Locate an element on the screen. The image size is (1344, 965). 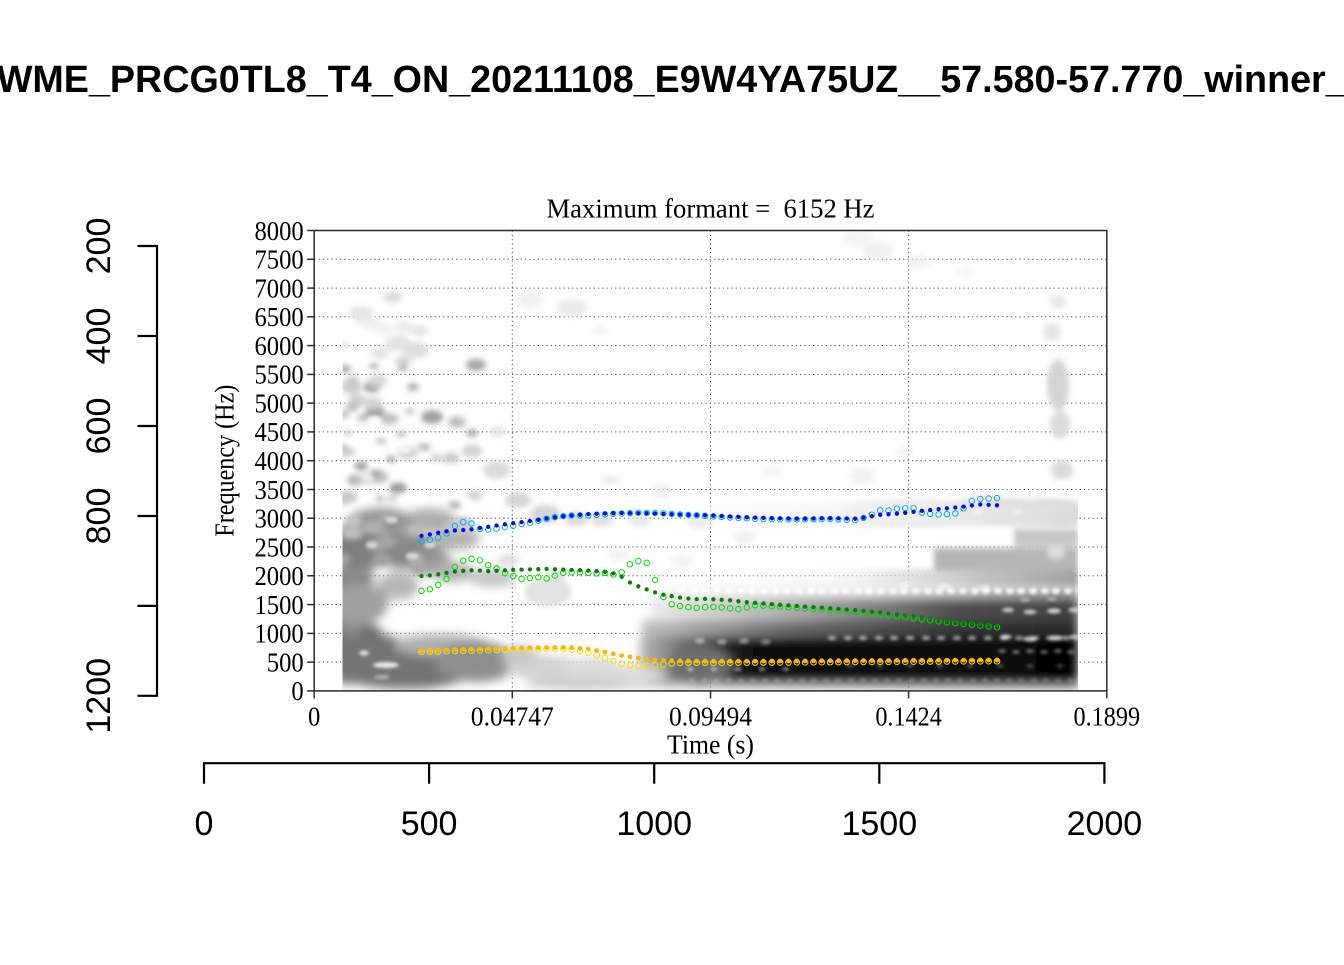
svg-text: 1200 is located at coordinates (99, 696).